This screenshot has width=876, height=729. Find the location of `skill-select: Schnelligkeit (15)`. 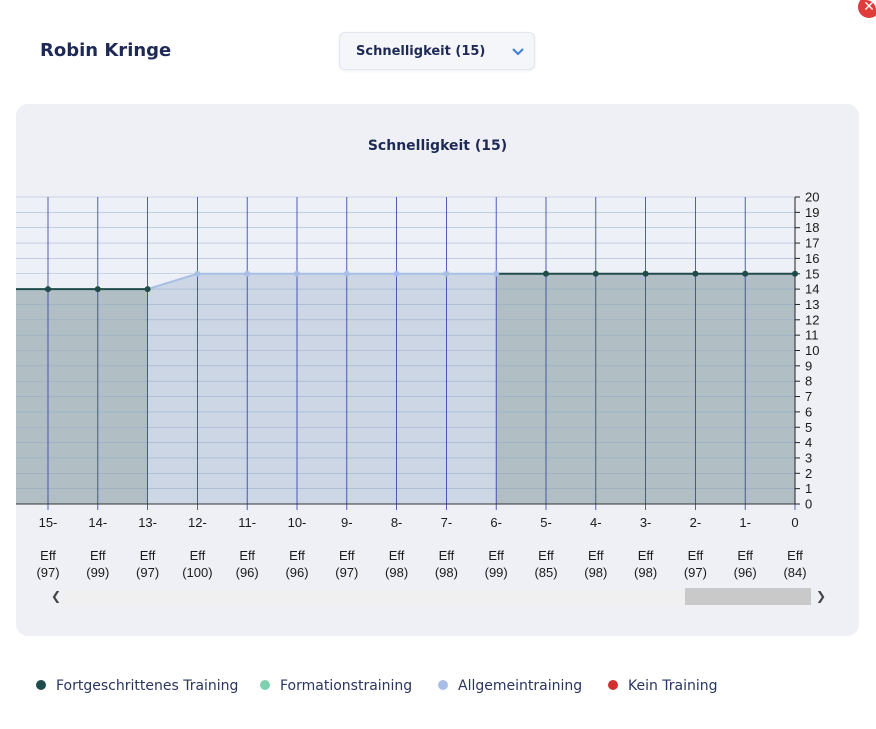

skill-select: Schnelligkeit (15) is located at coordinates (437, 51).